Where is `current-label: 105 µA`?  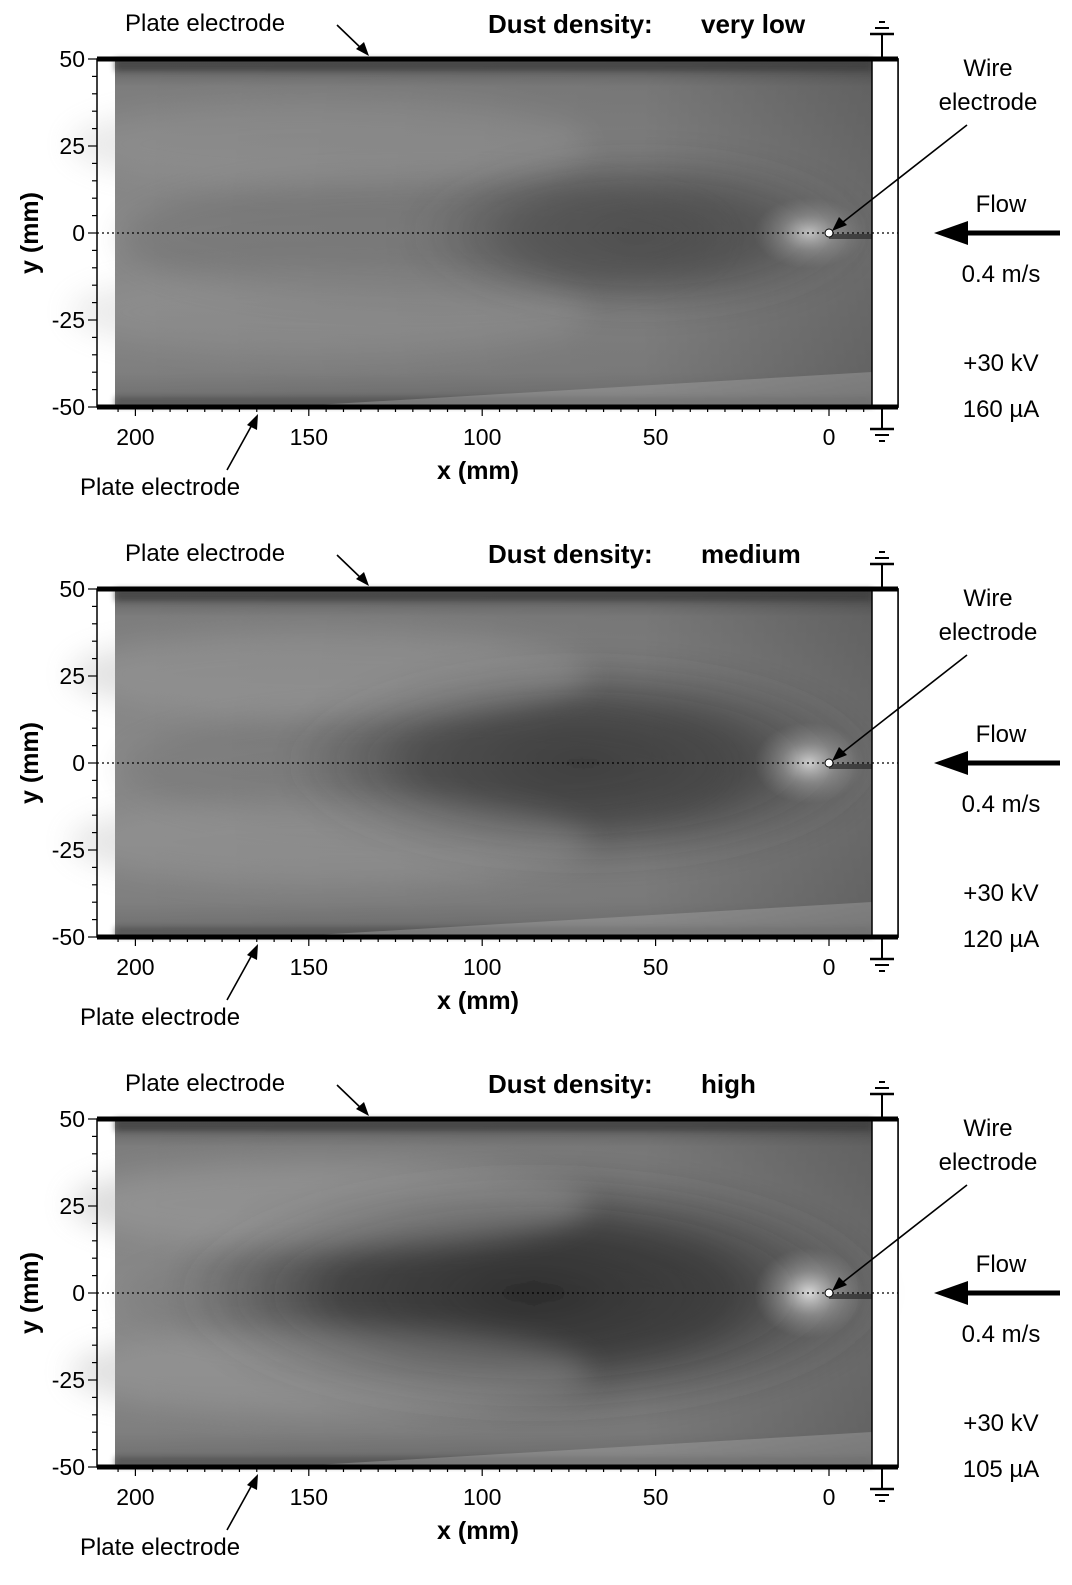 current-label: 105 µA is located at coordinates (1001, 1469).